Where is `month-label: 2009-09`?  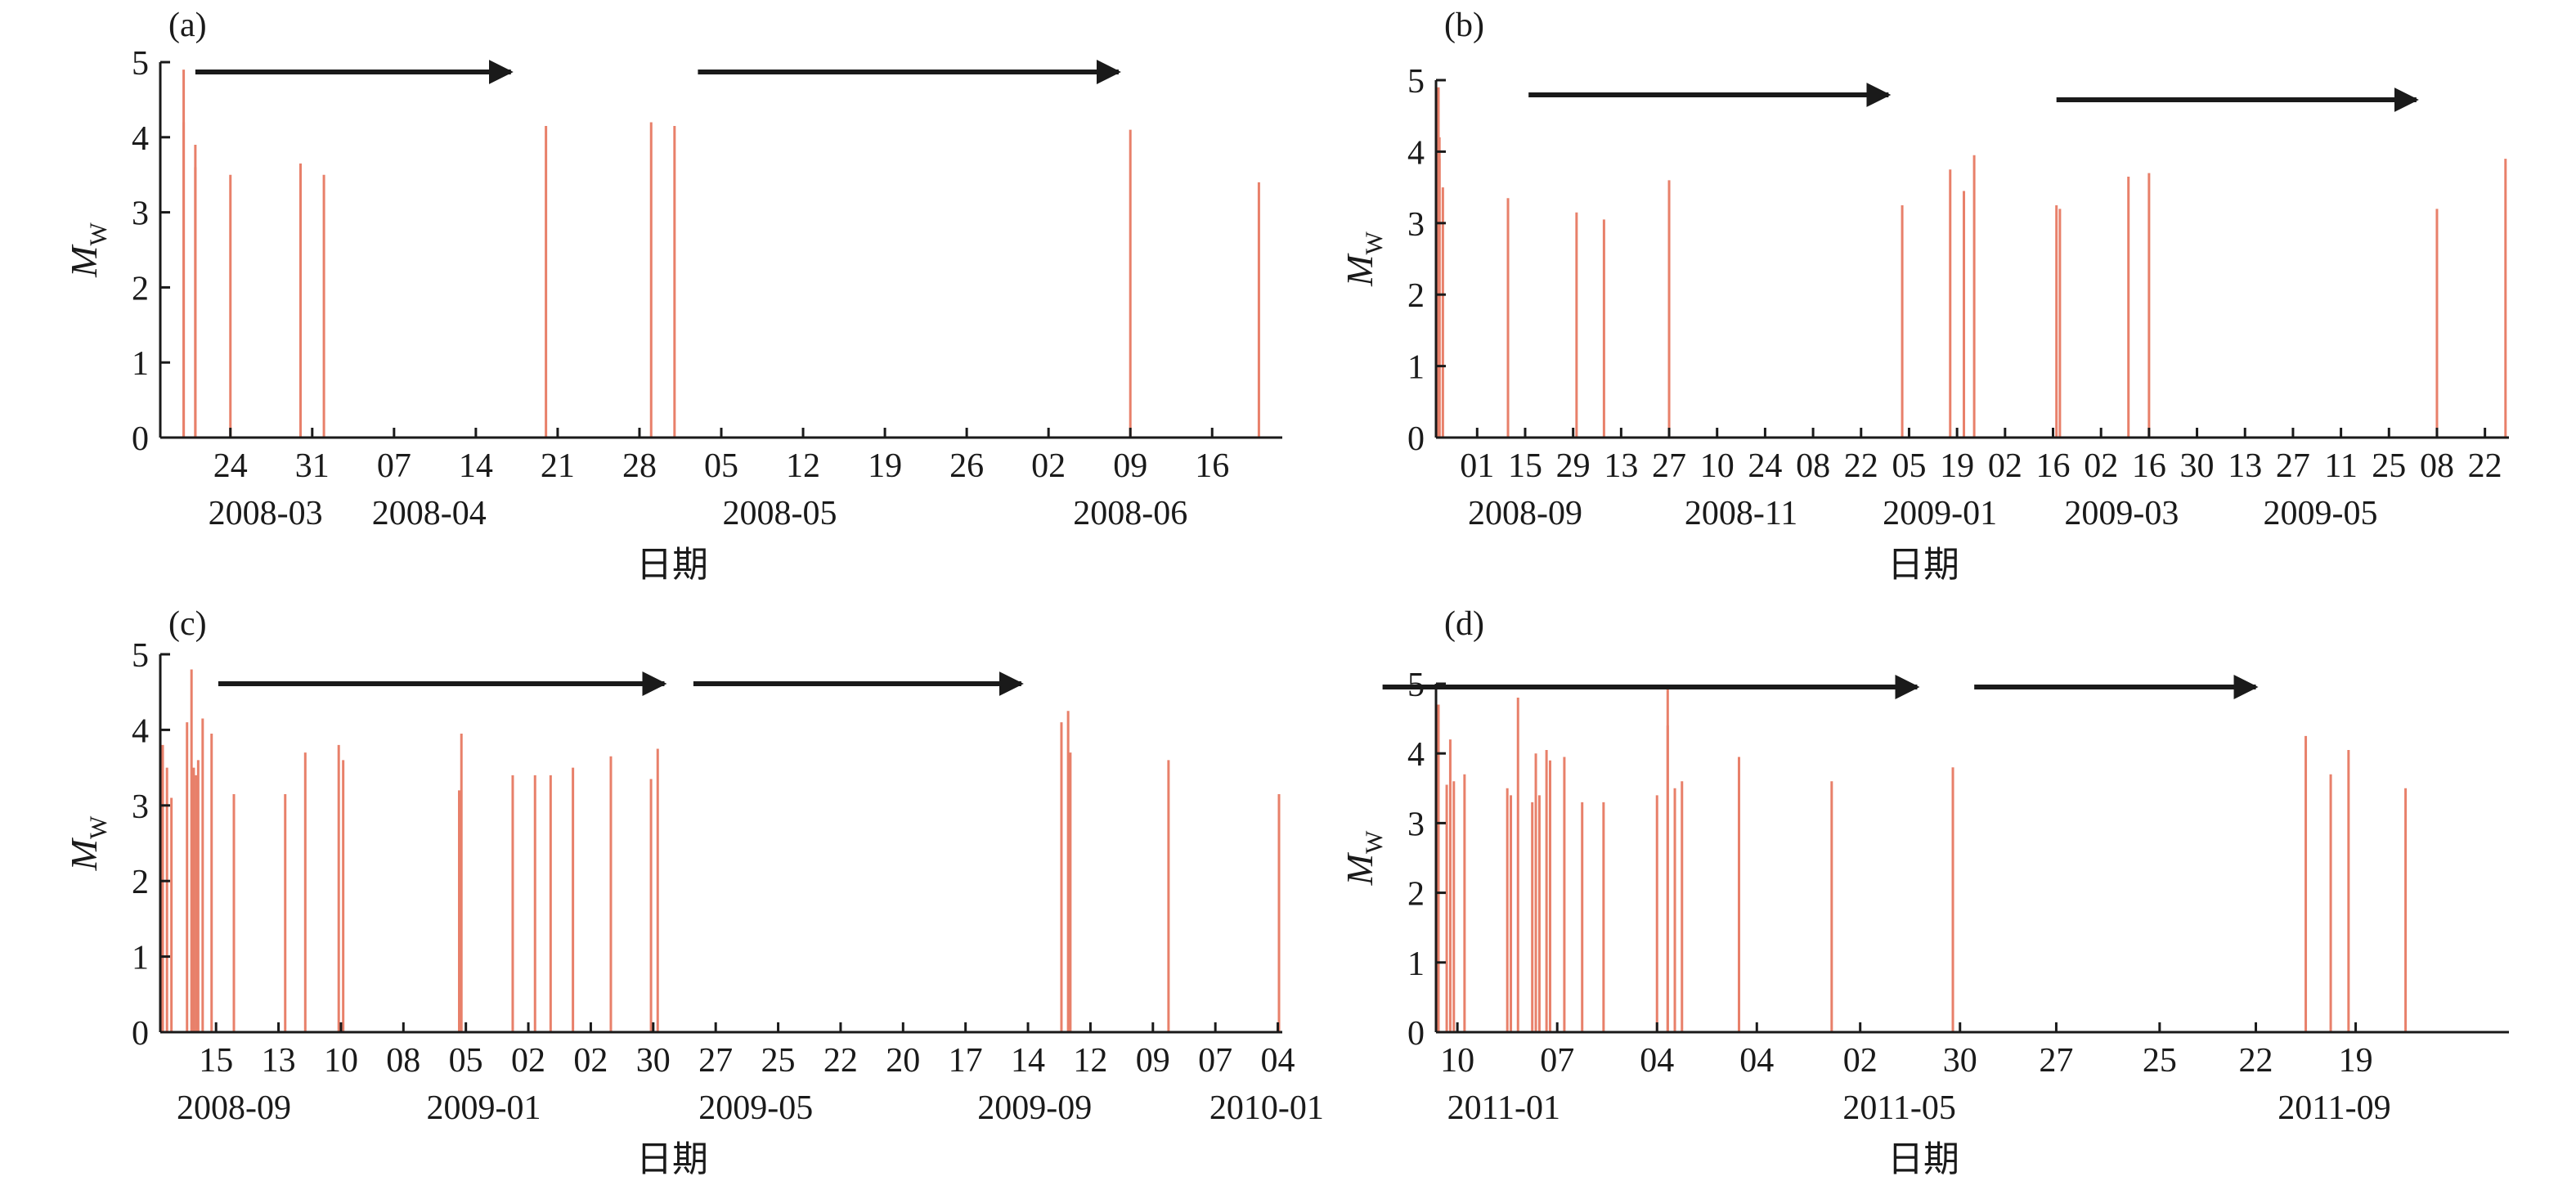
month-label: 2009-09 is located at coordinates (1034, 1108).